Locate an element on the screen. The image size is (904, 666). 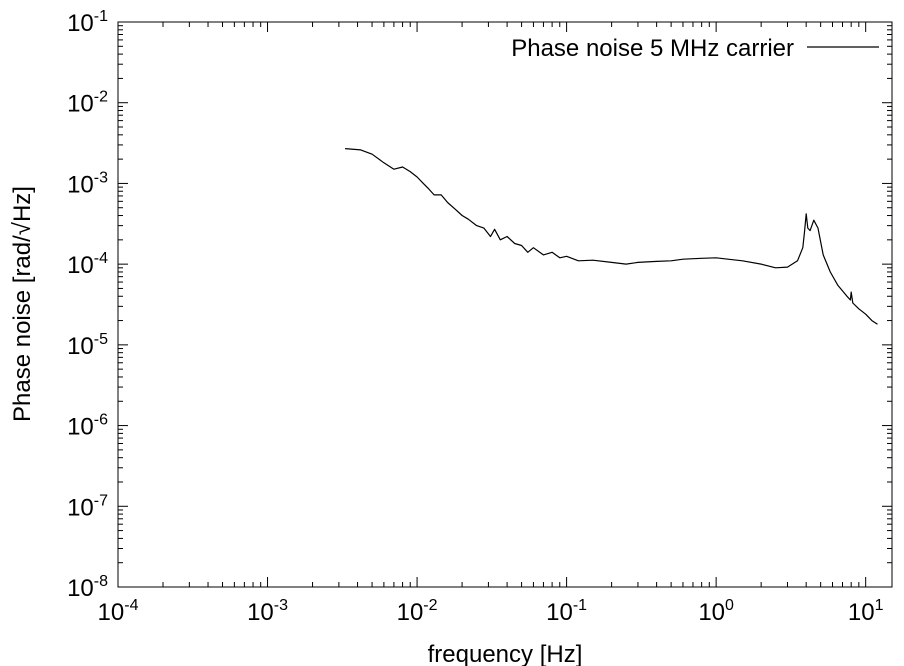
y-tick-label: 10⁻¹ is located at coordinates (87, 22).